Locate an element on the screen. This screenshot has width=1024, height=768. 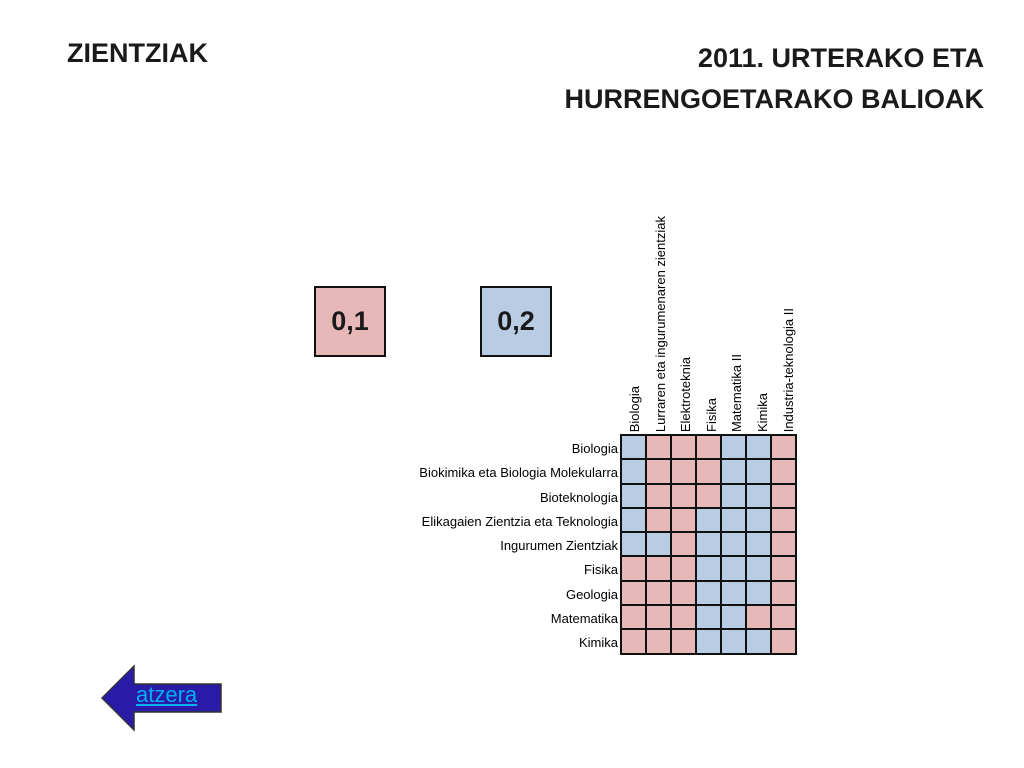
matrix-column-header: Matematika II is located at coordinates (736, 287).